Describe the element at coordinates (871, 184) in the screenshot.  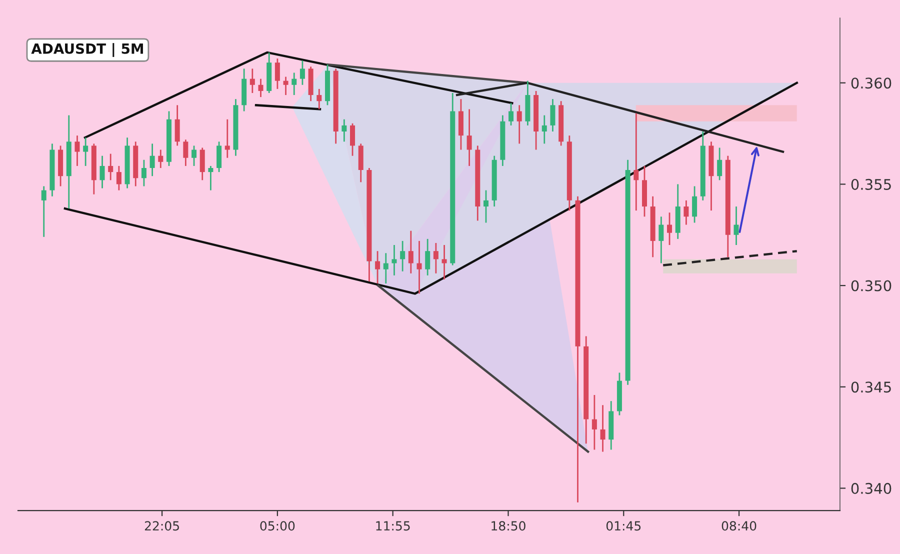
I see `y-tick-label: 0.355` at that location.